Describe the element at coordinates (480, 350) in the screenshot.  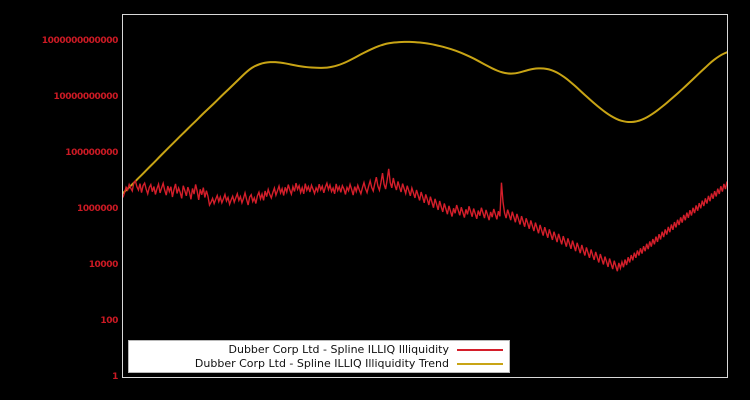
I see `legend-swatch-illiquidity` at that location.